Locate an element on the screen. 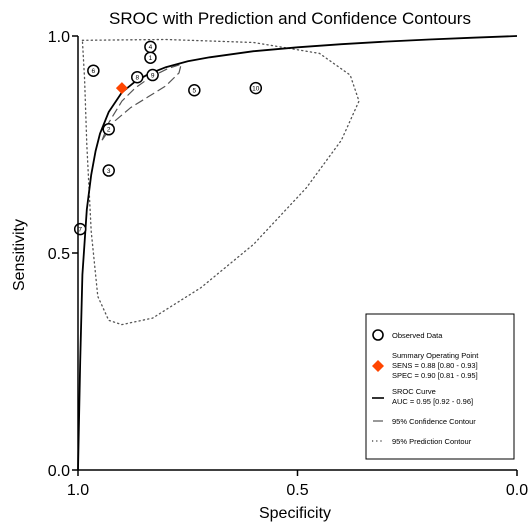 The height and width of the screenshot is (523, 531). y-tick-label: 0.0 is located at coordinates (59, 471).